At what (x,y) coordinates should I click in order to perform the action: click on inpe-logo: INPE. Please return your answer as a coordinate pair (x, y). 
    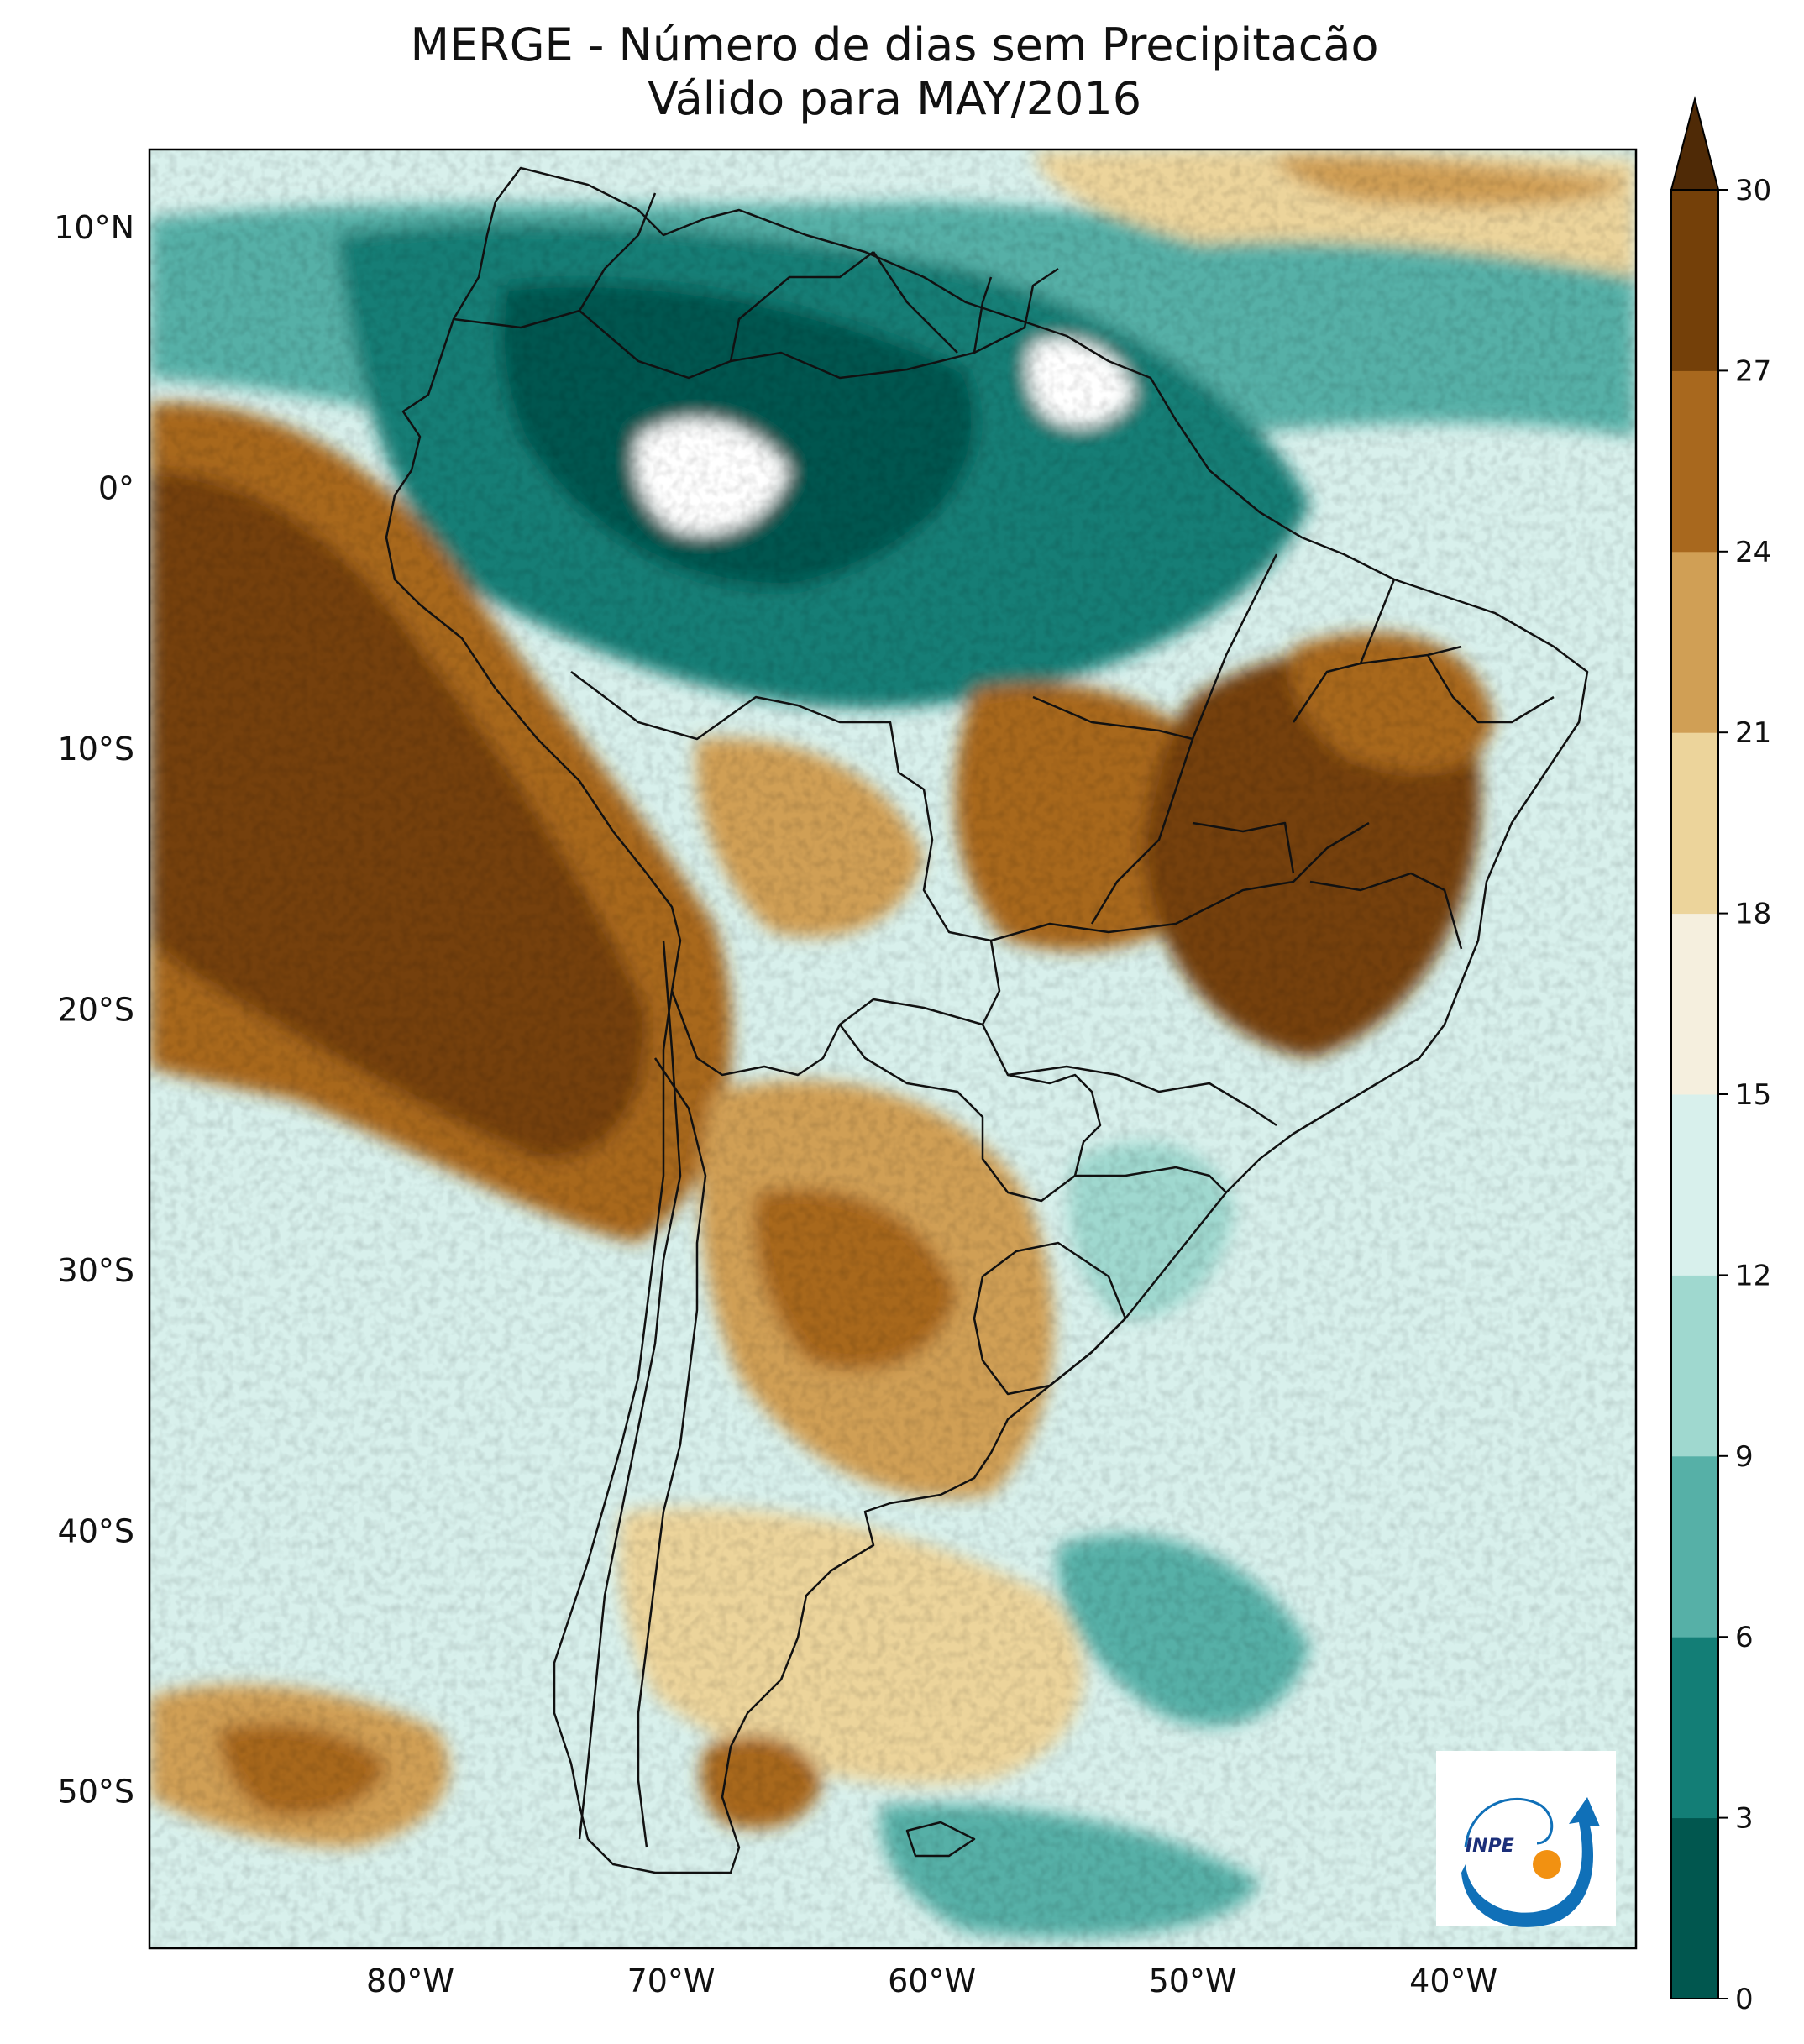
    Looking at the image, I should click on (1526, 1839).